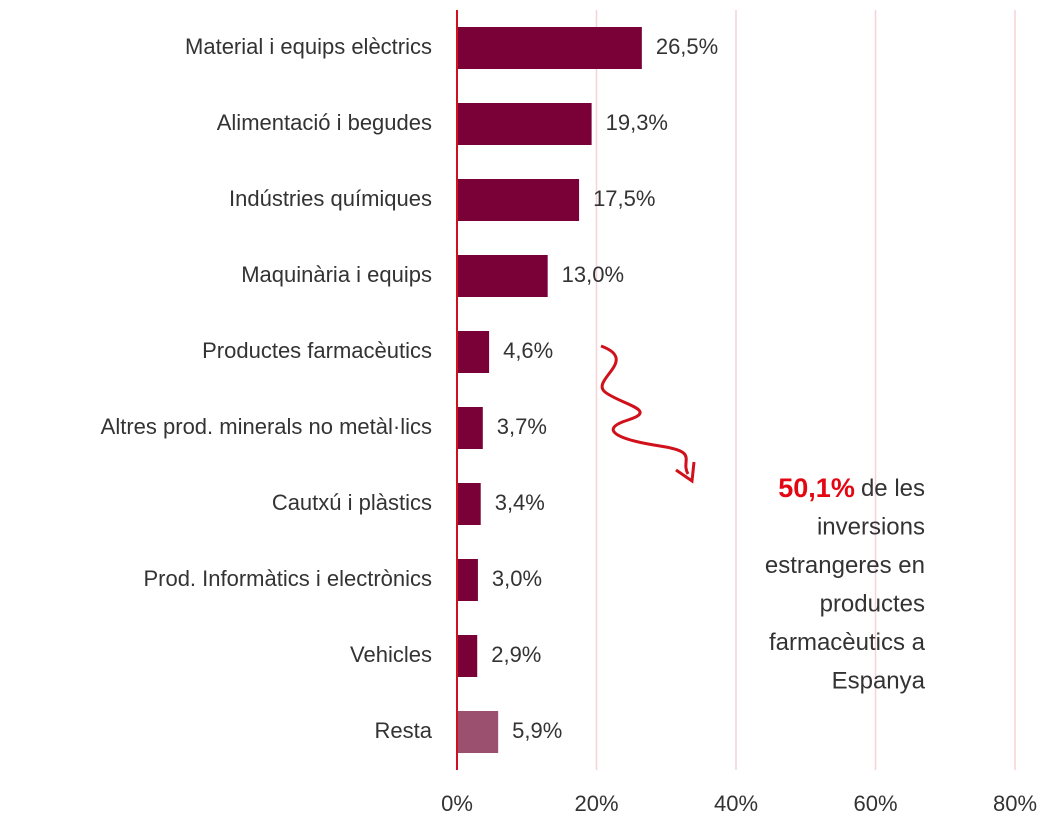 The height and width of the screenshot is (818, 1044). Describe the element at coordinates (308, 46) in the screenshot. I see `category-label: Material i equips elèctrics` at that location.